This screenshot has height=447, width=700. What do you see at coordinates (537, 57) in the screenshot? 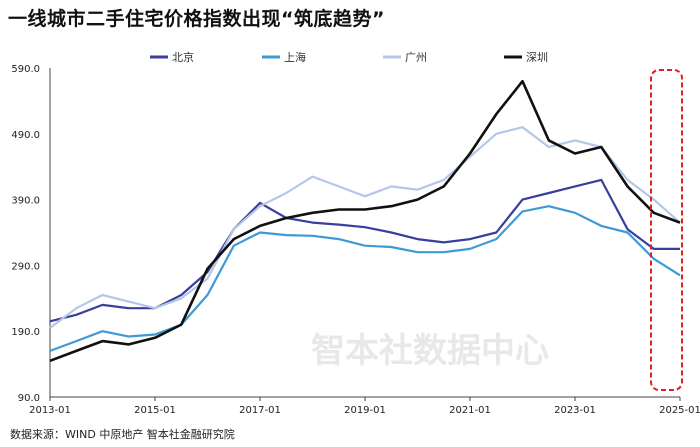
I see `legend-label: 深圳` at bounding box center [537, 57].